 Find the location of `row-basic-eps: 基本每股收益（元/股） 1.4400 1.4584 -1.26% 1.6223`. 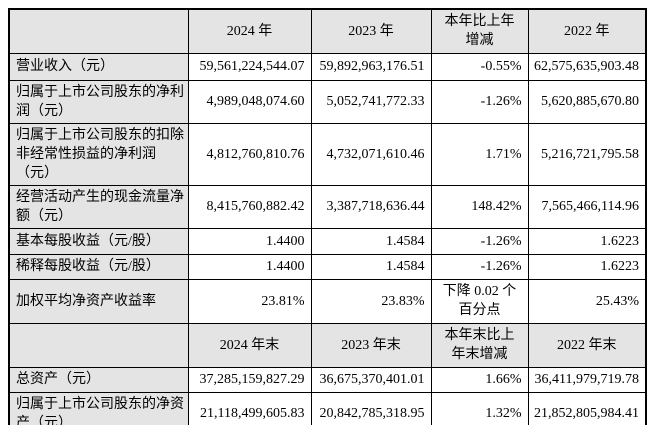

row-basic-eps: 基本每股收益（元/股） 1.4400 1.4584 -1.26% 1.6223 is located at coordinates (327, 241).